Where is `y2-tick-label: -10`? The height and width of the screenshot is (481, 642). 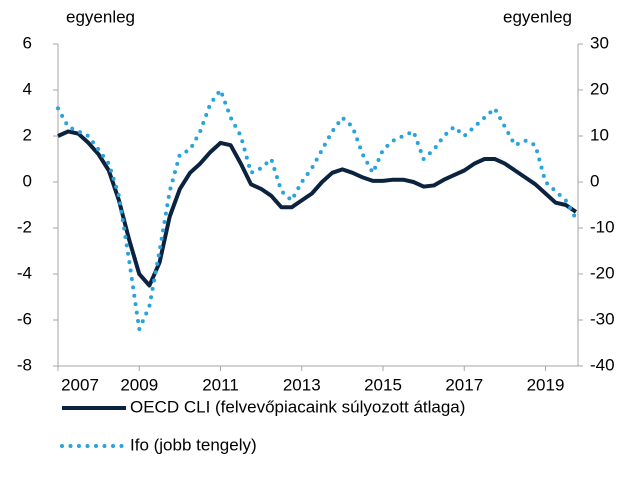
y2-tick-label: -10 is located at coordinates (602, 226).